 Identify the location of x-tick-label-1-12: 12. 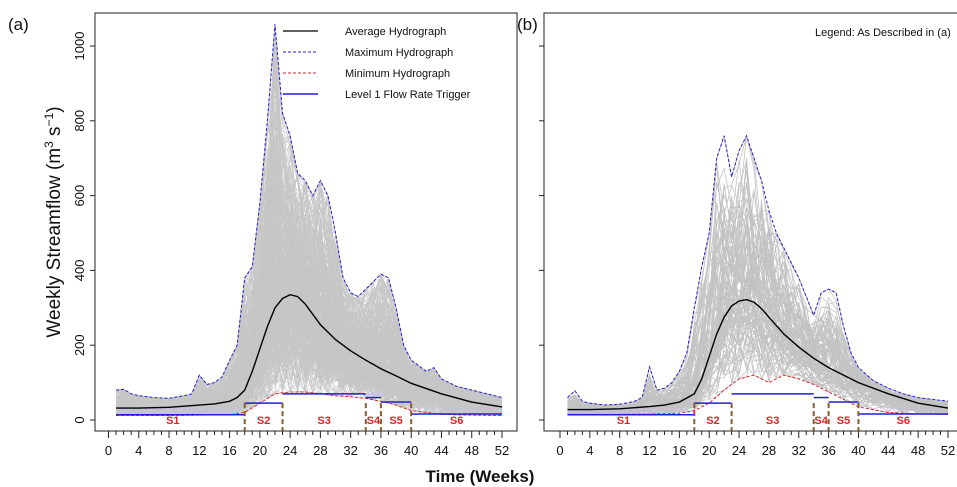
(649, 450).